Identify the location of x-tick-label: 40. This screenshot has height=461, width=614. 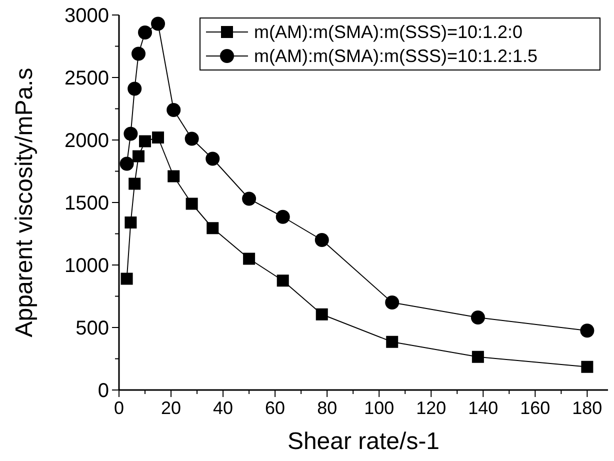
(223, 408).